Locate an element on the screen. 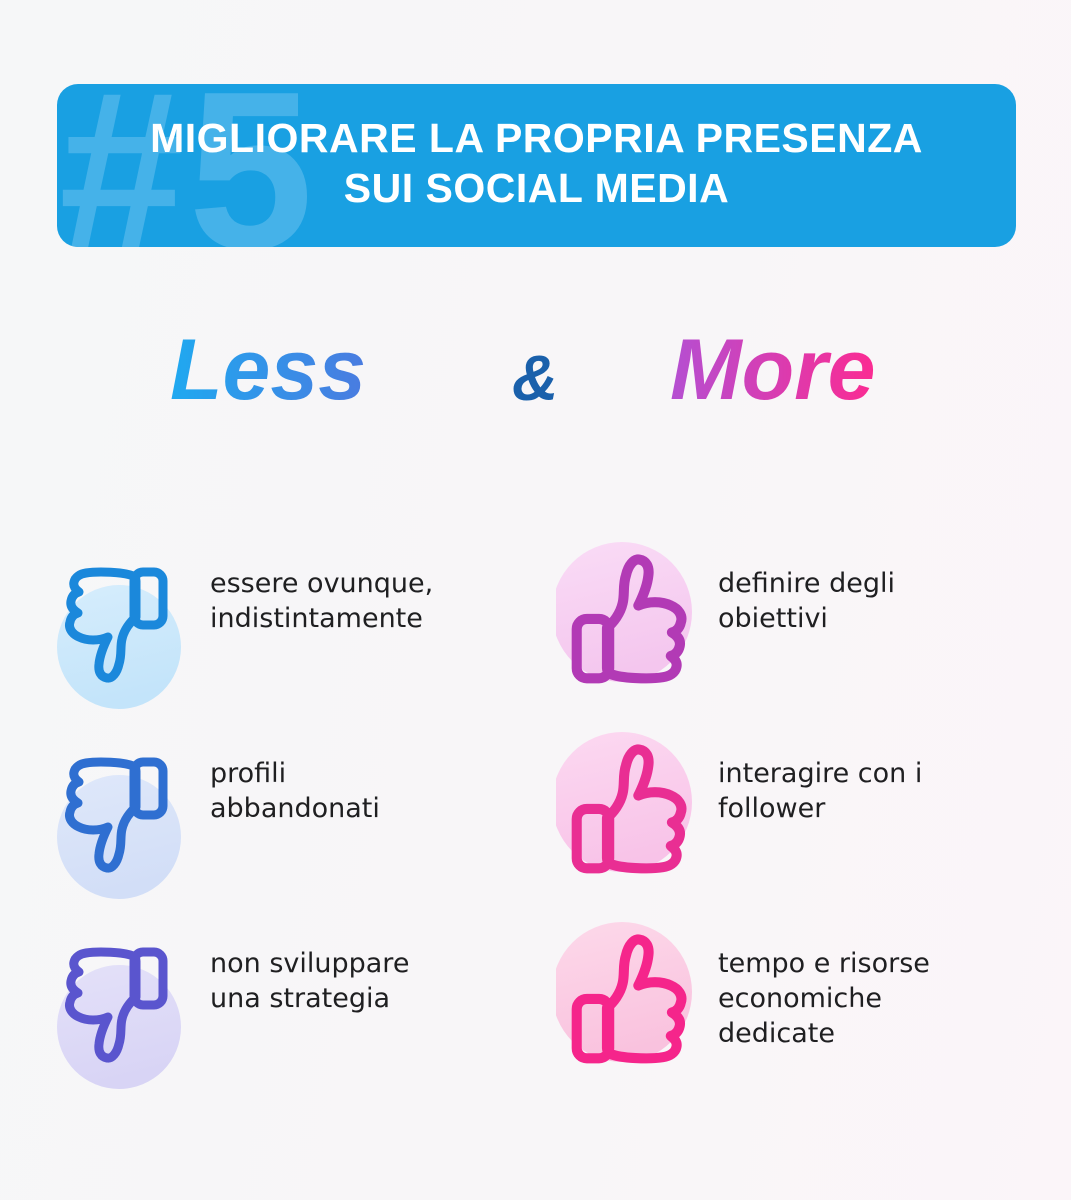 This screenshot has height=1200, width=1071. text-line: una strategia is located at coordinates (300, 998).